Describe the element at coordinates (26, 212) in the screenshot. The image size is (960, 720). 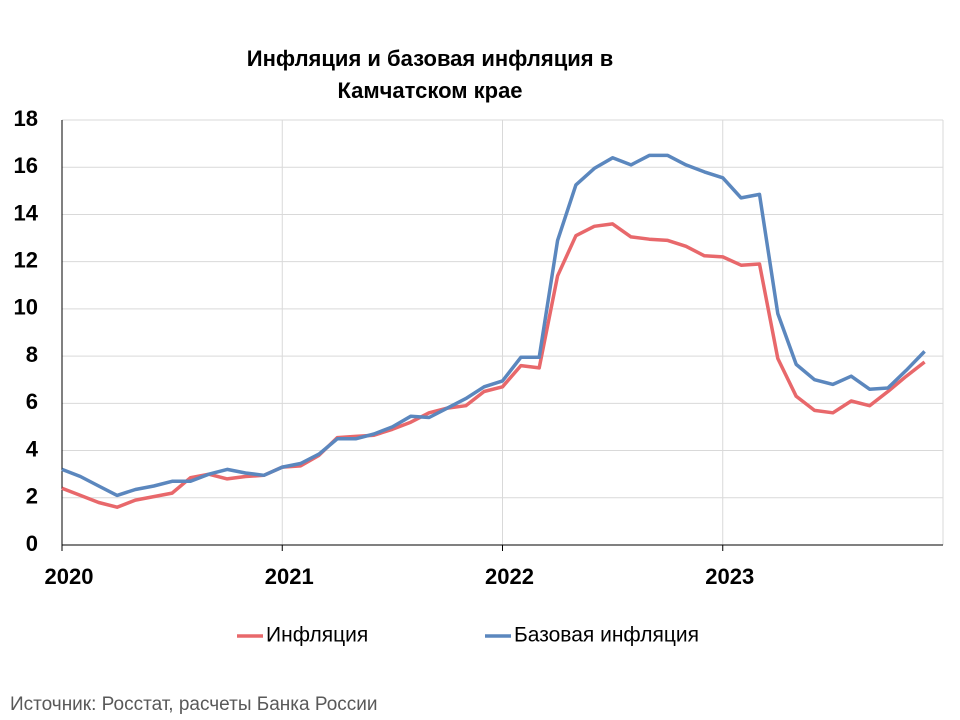
I see `y-tick-label: 14` at that location.